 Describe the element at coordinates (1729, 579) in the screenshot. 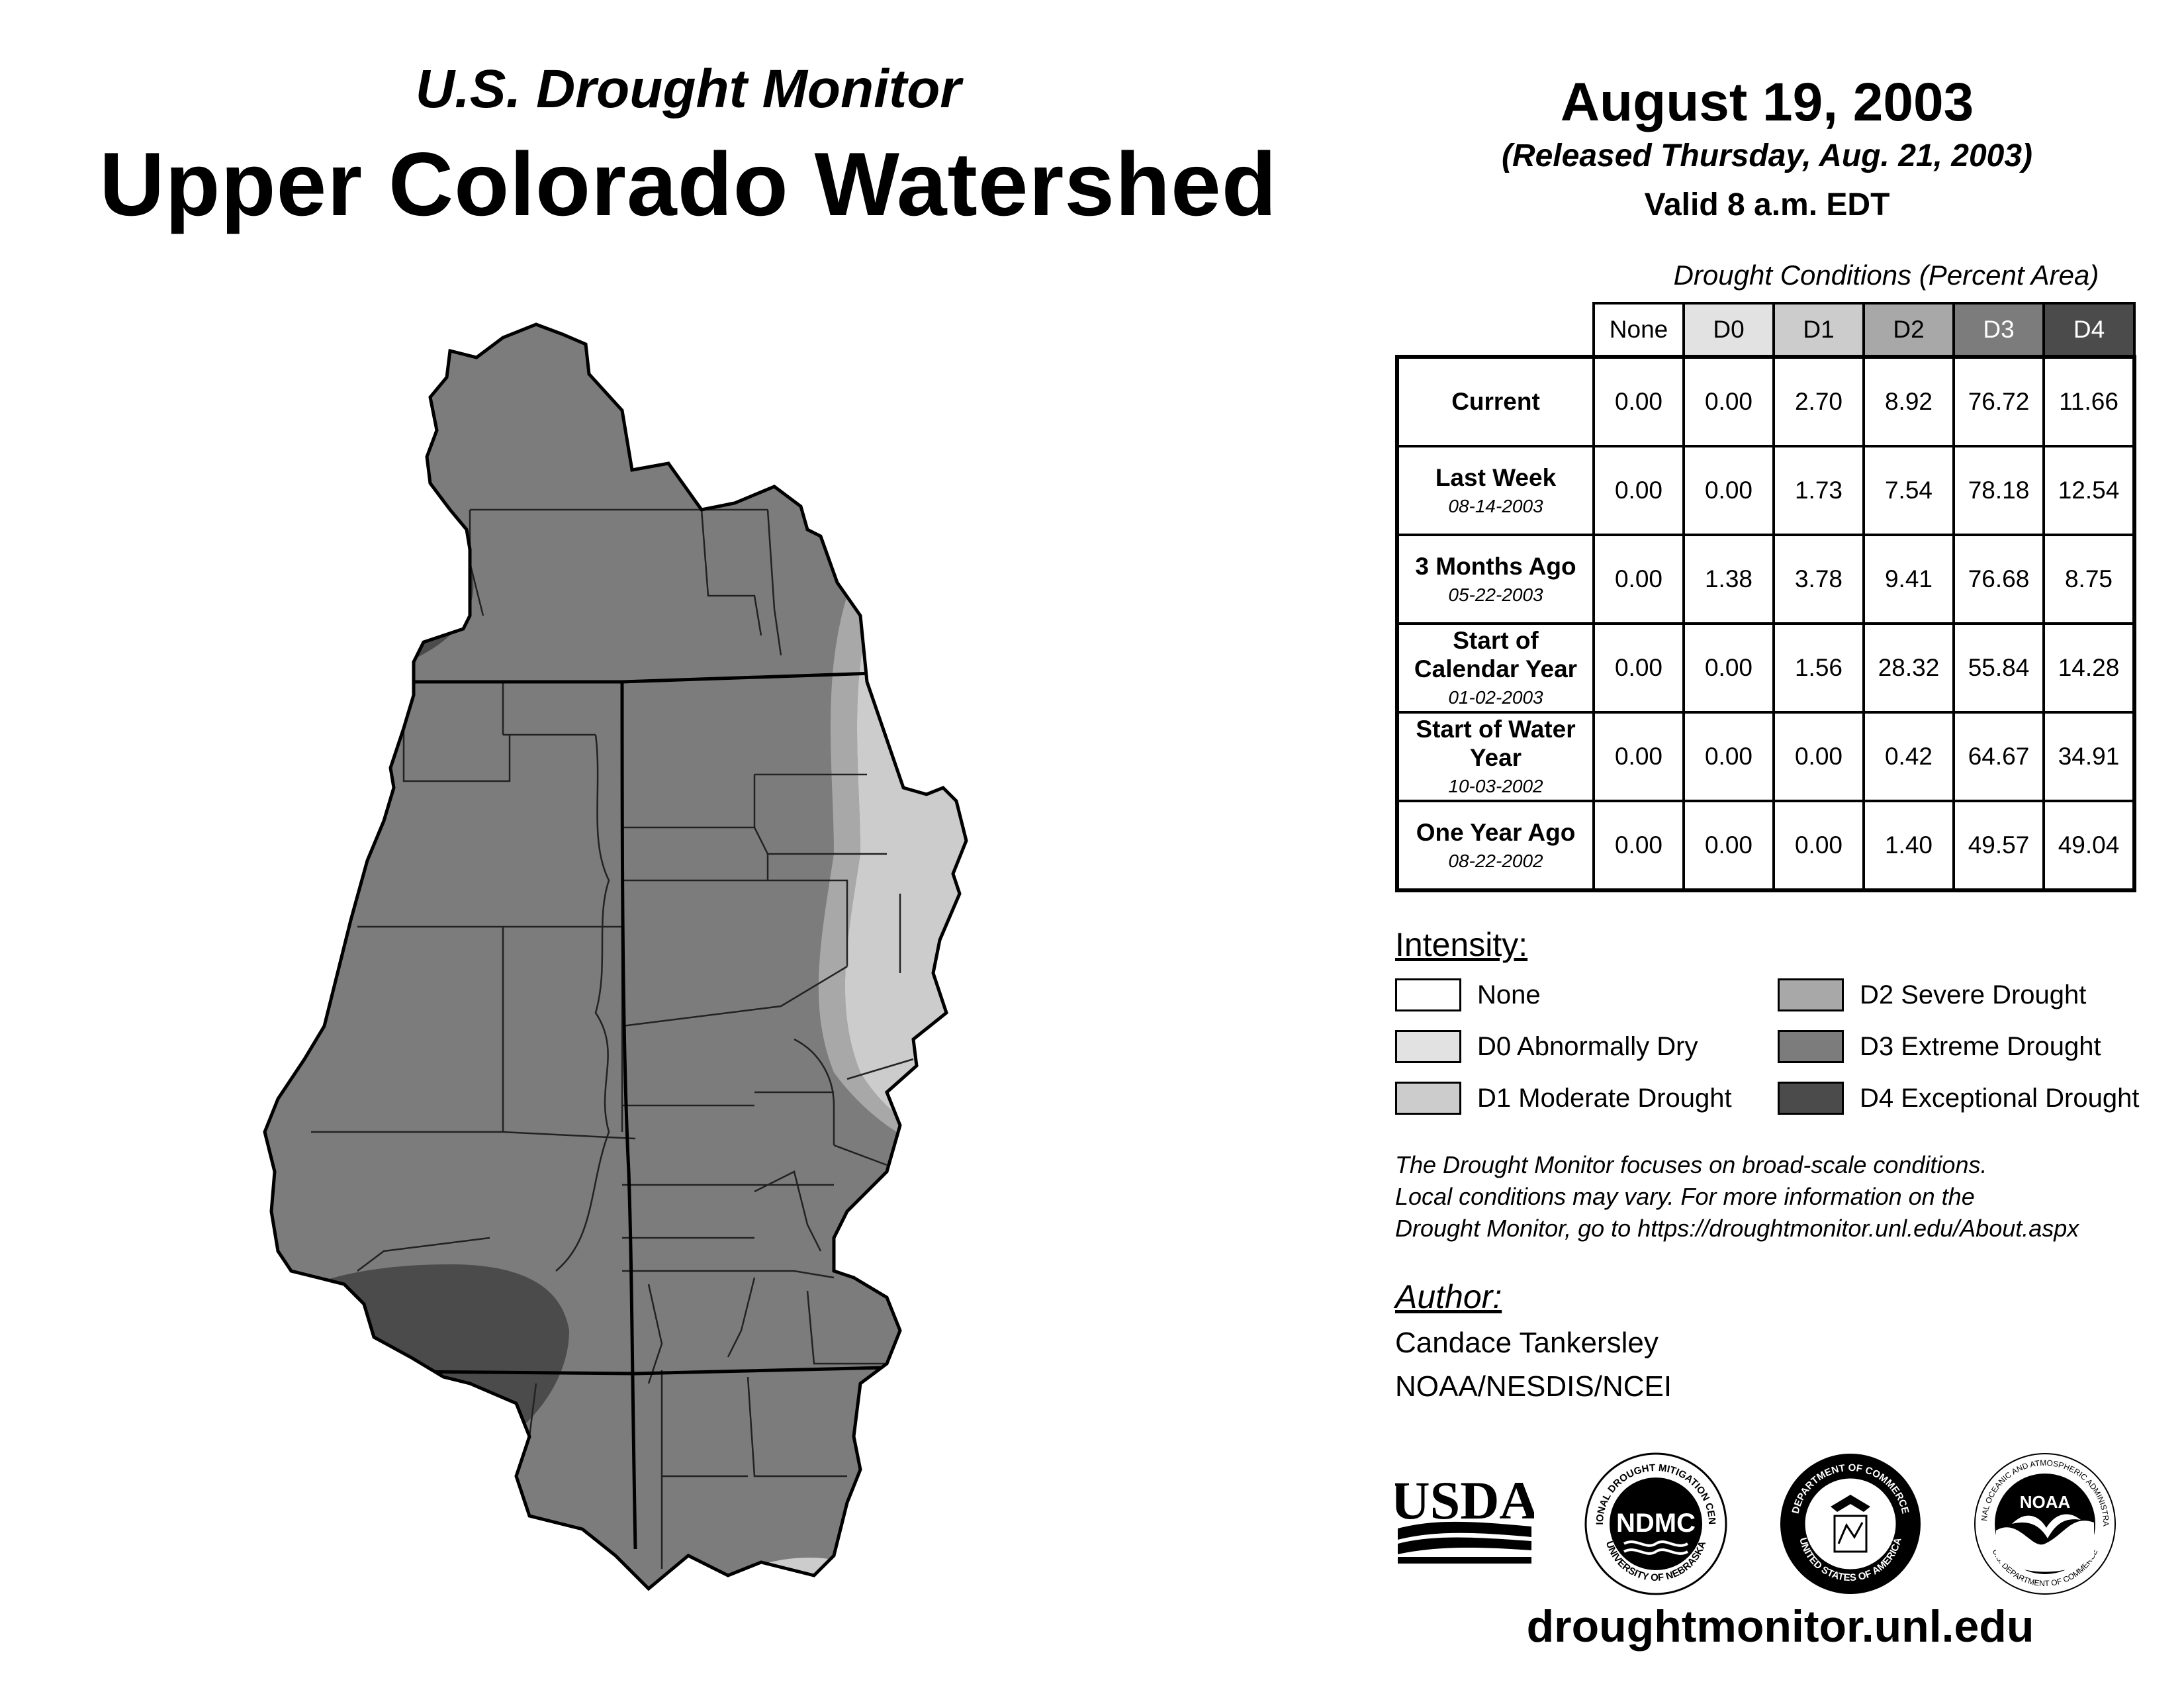

I see `table-cell: 1.38` at that location.